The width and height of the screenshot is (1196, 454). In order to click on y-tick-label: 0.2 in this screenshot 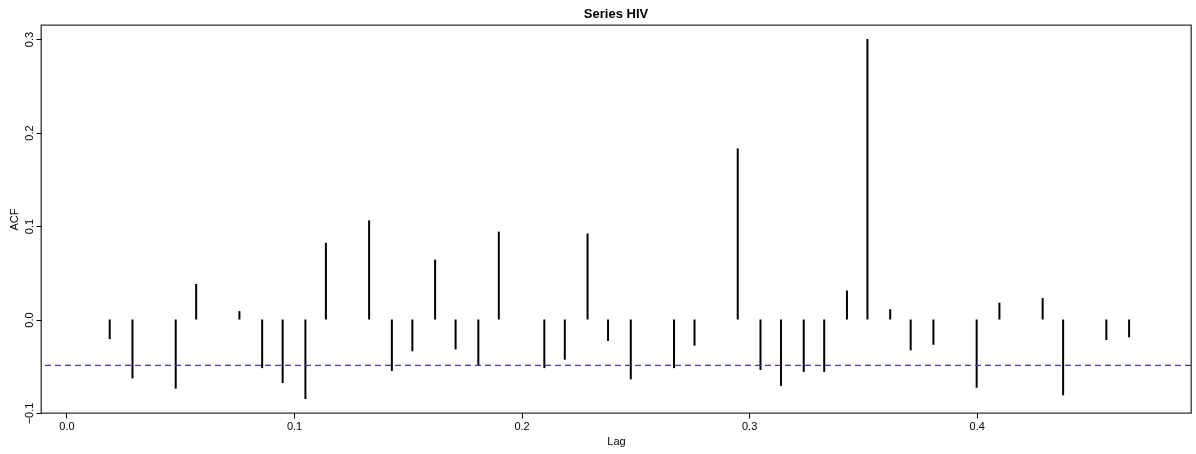, I will do `click(28, 133)`.